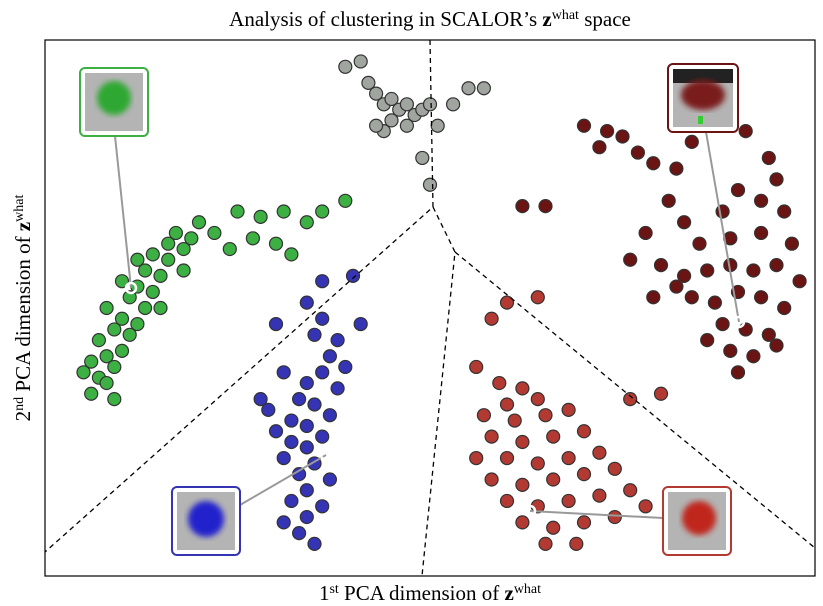 The width and height of the screenshot is (823, 606). What do you see at coordinates (23, 416) in the screenshot?
I see `label-text: 2` at bounding box center [23, 416].